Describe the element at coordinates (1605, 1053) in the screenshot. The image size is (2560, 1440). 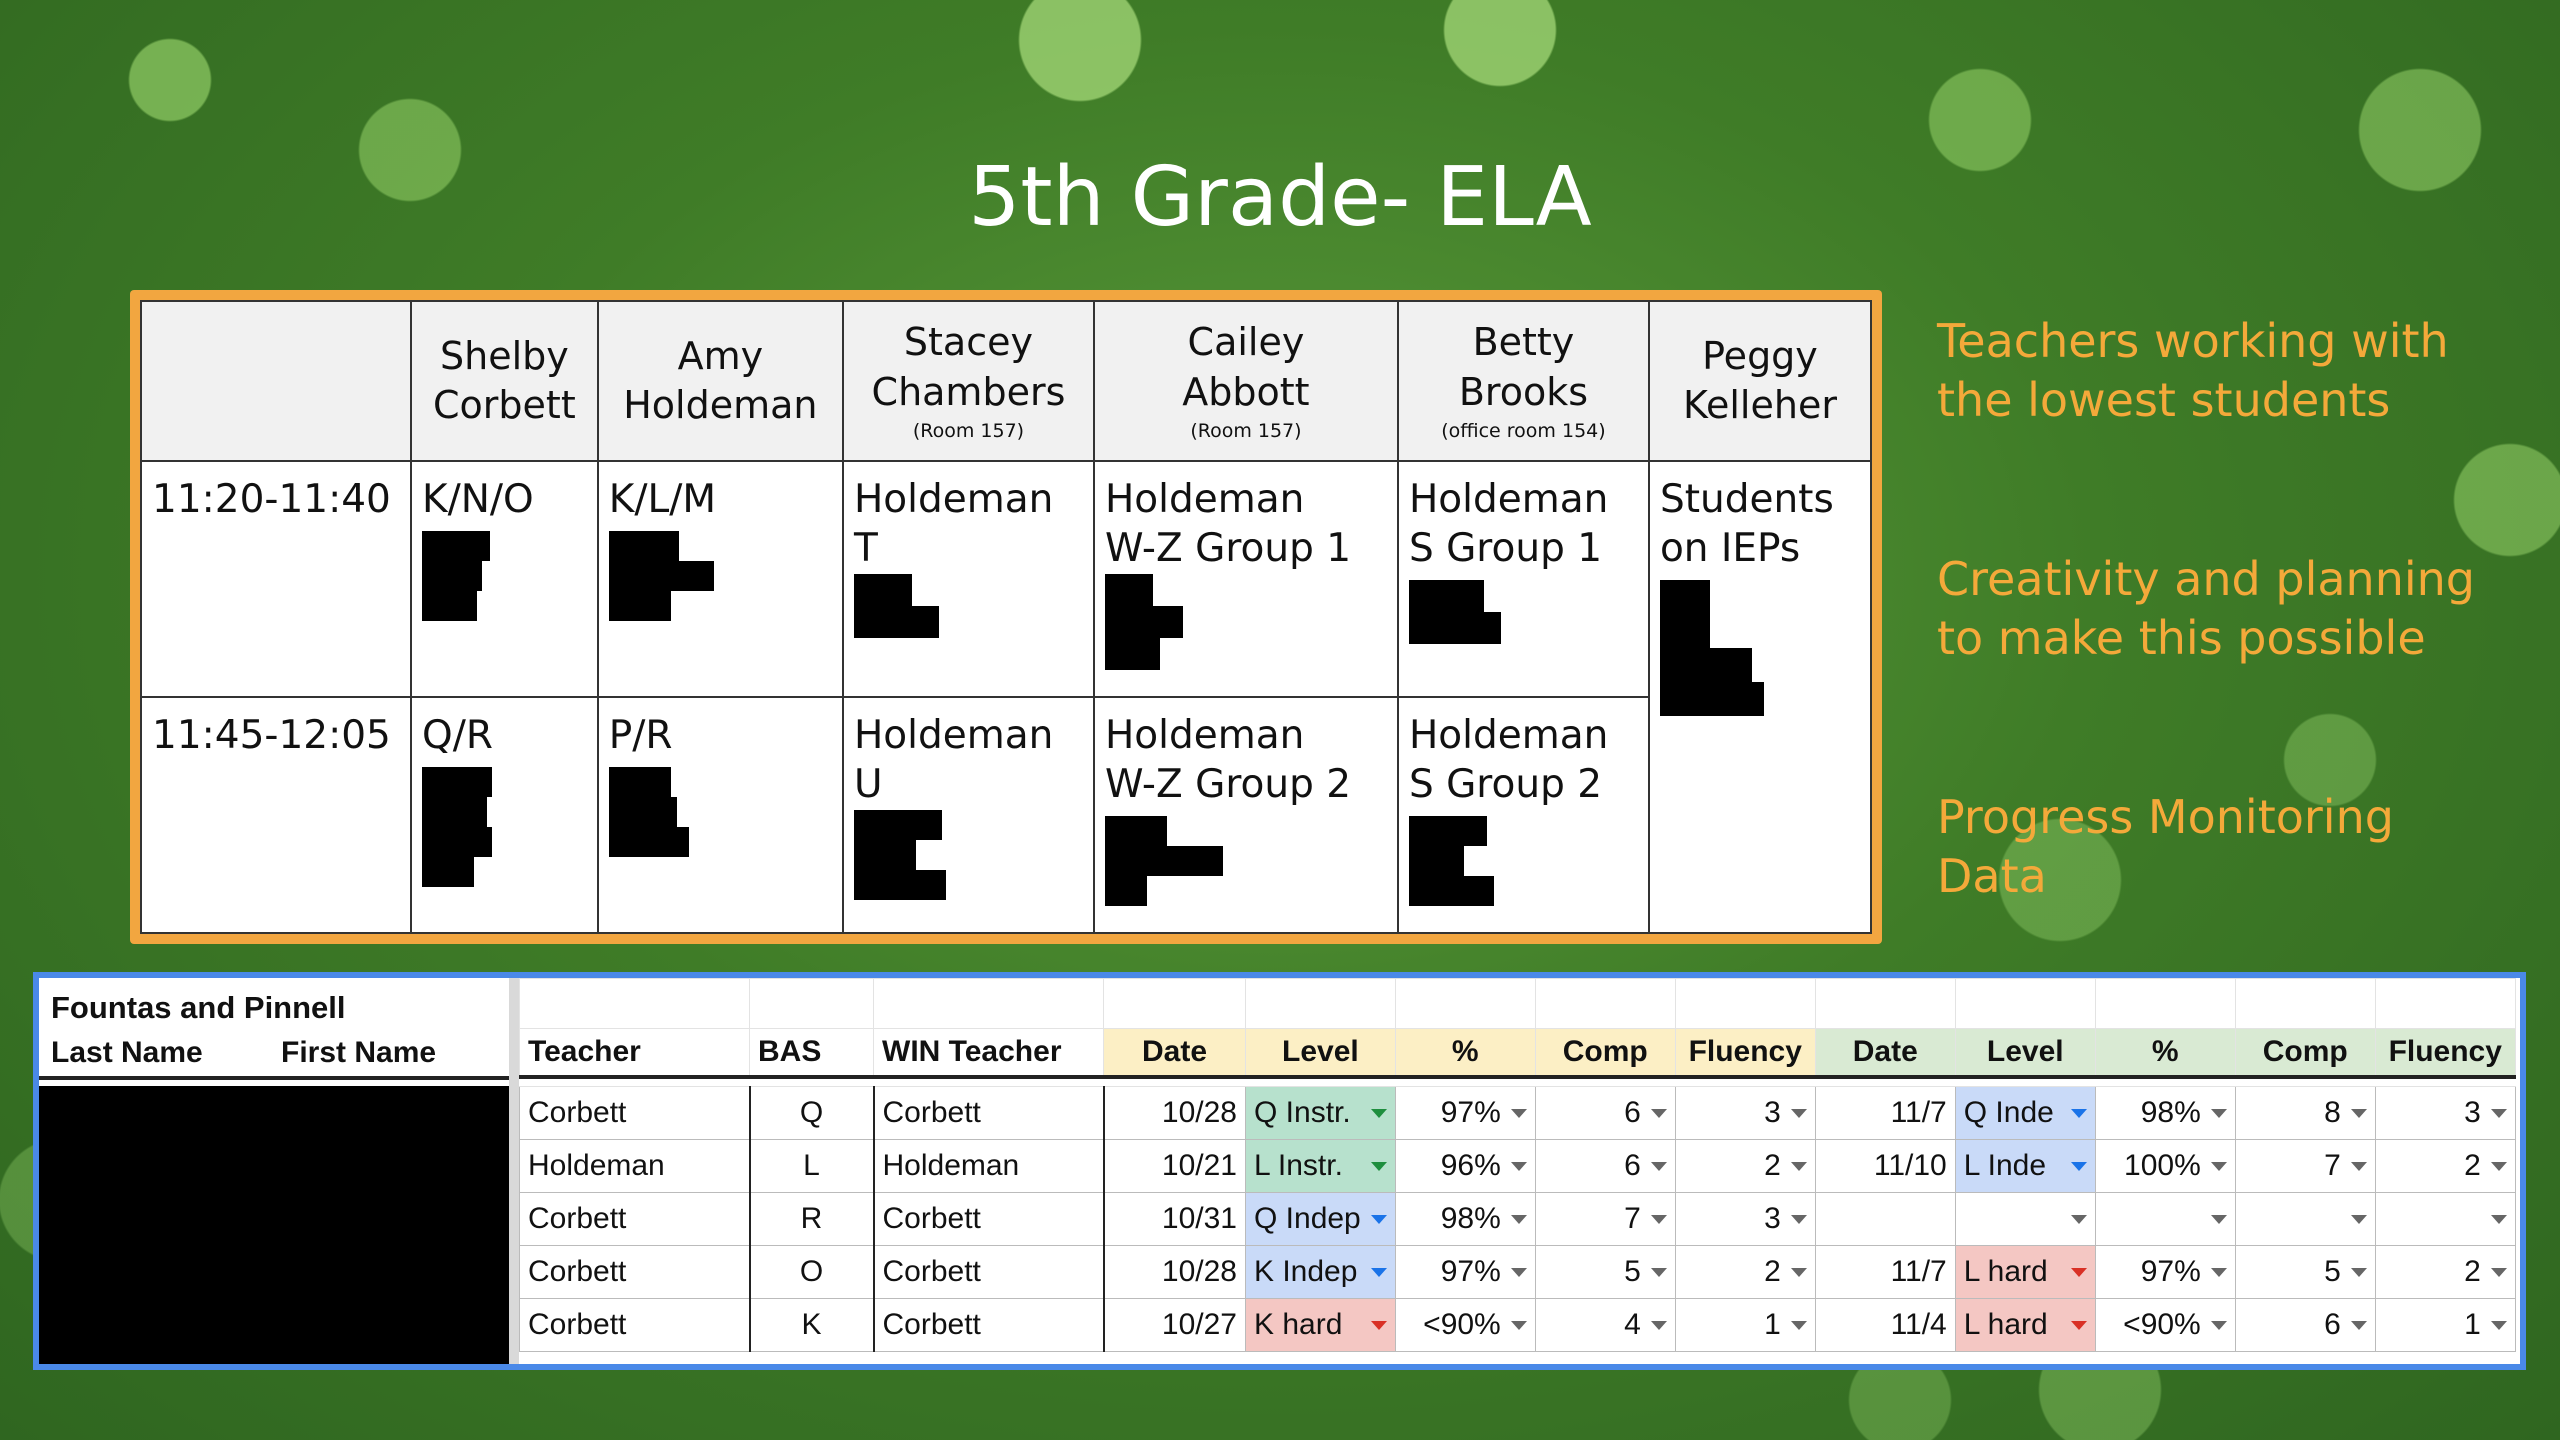
I see `header-comp-1: Comp` at that location.